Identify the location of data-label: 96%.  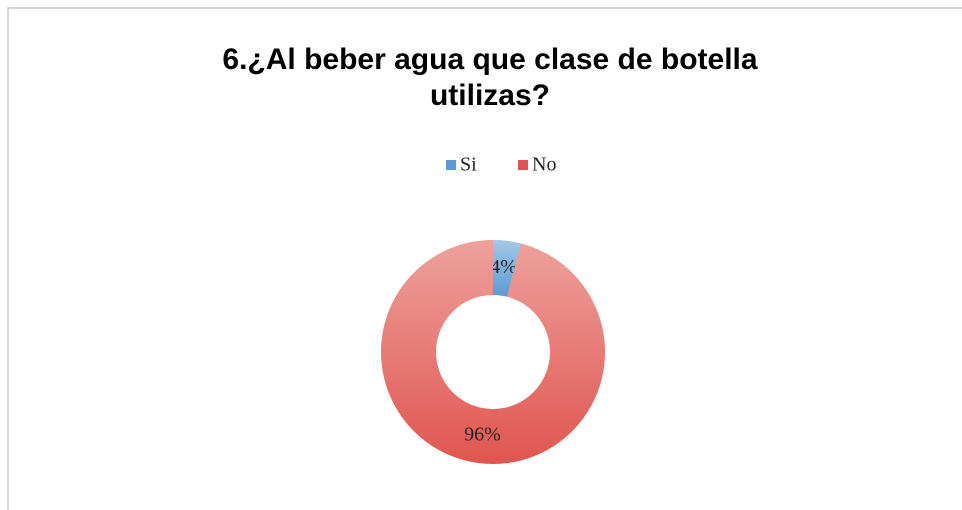
(482, 434).